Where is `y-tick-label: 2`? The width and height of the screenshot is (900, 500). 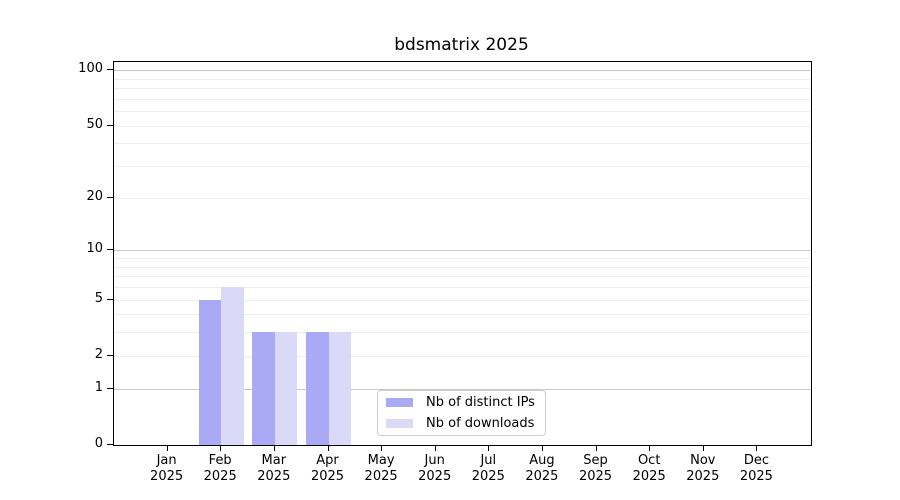
y-tick-label: 2 is located at coordinates (98, 354).